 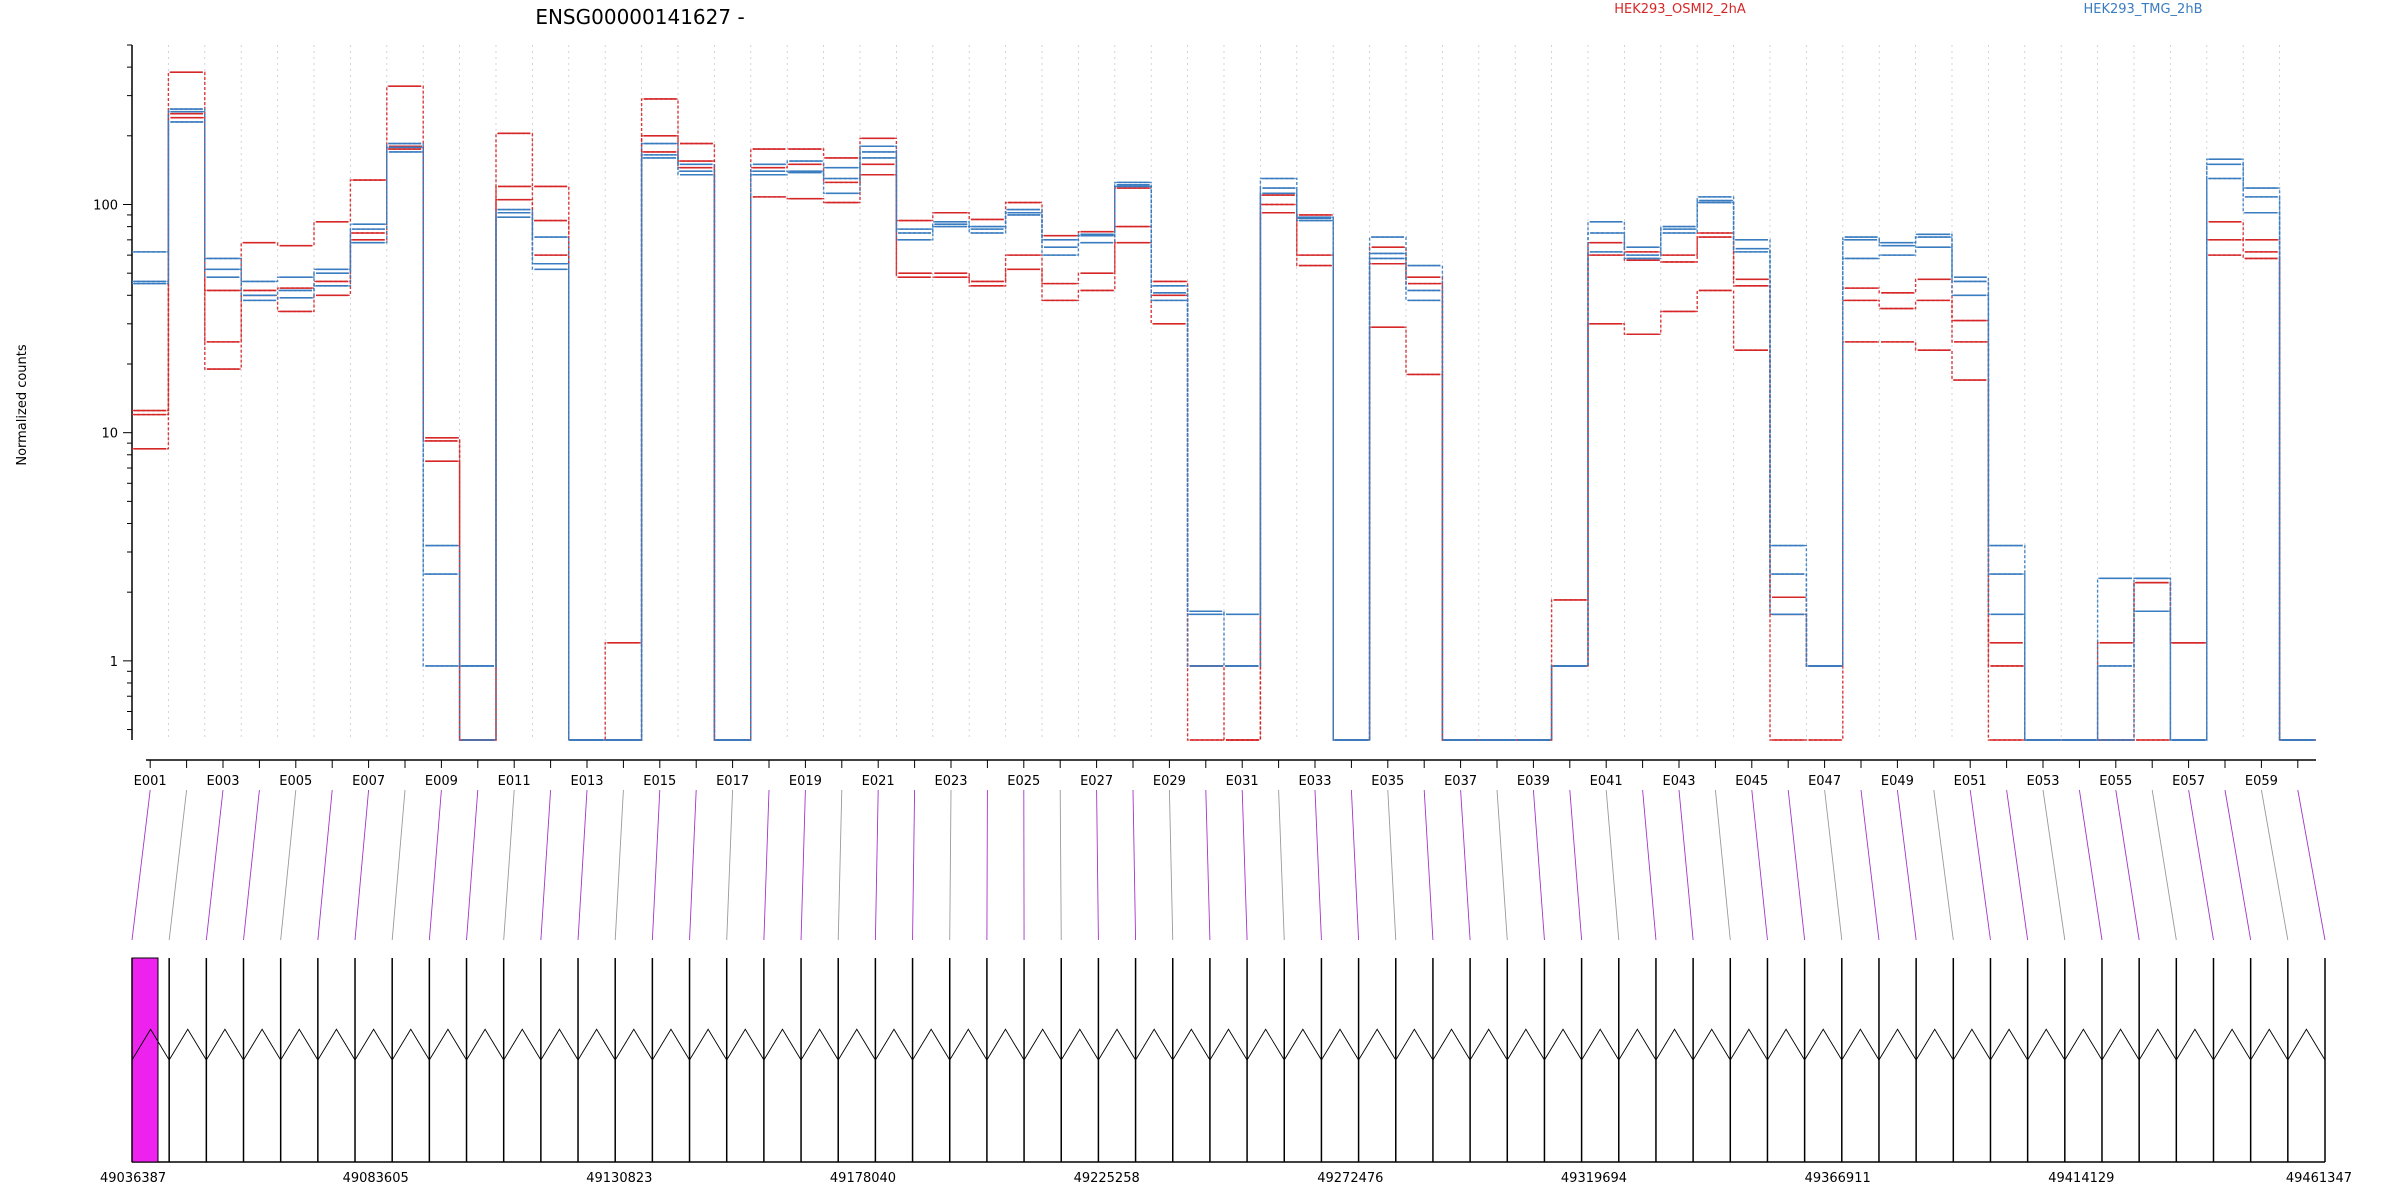 What do you see at coordinates (1606, 781) in the screenshot?
I see `x-tick-label: E041` at bounding box center [1606, 781].